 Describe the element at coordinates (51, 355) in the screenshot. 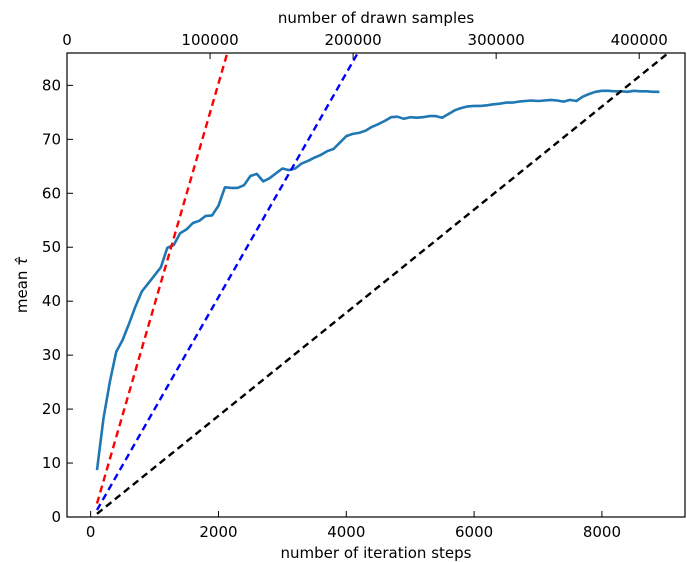

I see `y-tick-label: 30` at that location.